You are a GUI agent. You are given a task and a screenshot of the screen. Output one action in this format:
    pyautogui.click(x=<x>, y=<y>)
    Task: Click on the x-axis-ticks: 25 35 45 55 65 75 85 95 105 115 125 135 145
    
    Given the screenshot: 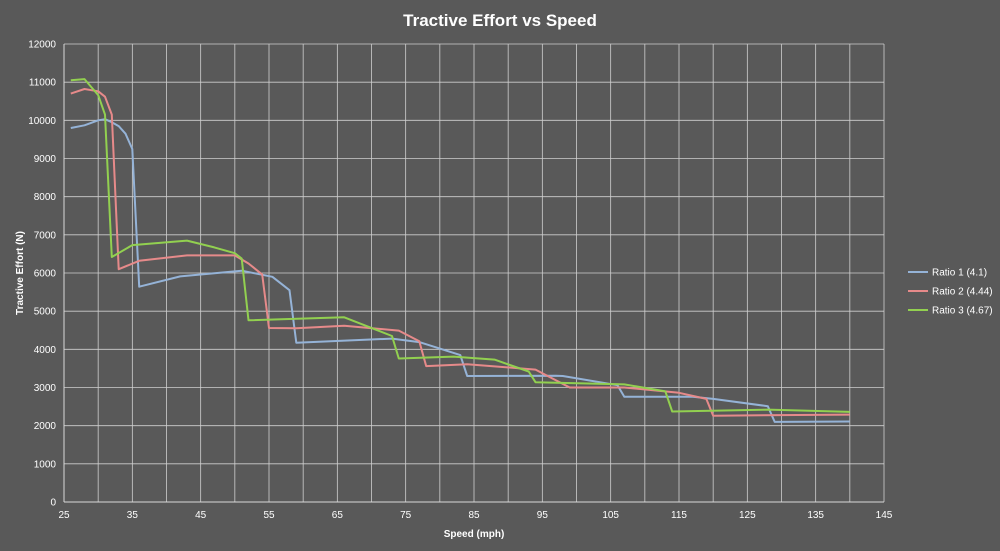 What is the action you would take?
    pyautogui.click(x=475, y=515)
    